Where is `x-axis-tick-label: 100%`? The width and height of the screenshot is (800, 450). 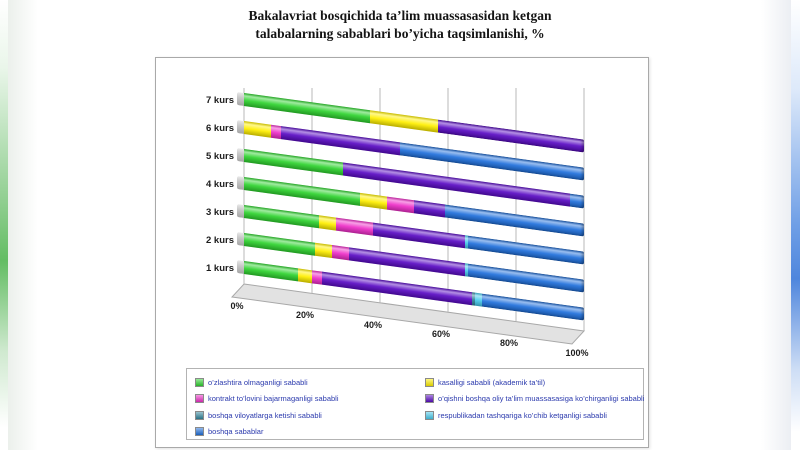 x-axis-tick-label: 100% is located at coordinates (577, 352).